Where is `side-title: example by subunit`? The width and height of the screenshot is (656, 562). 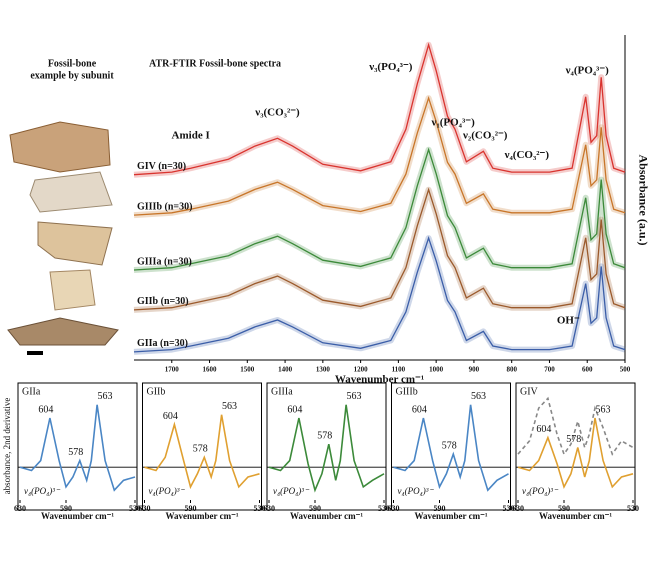
side-title: example by subunit is located at coordinates (72, 75).